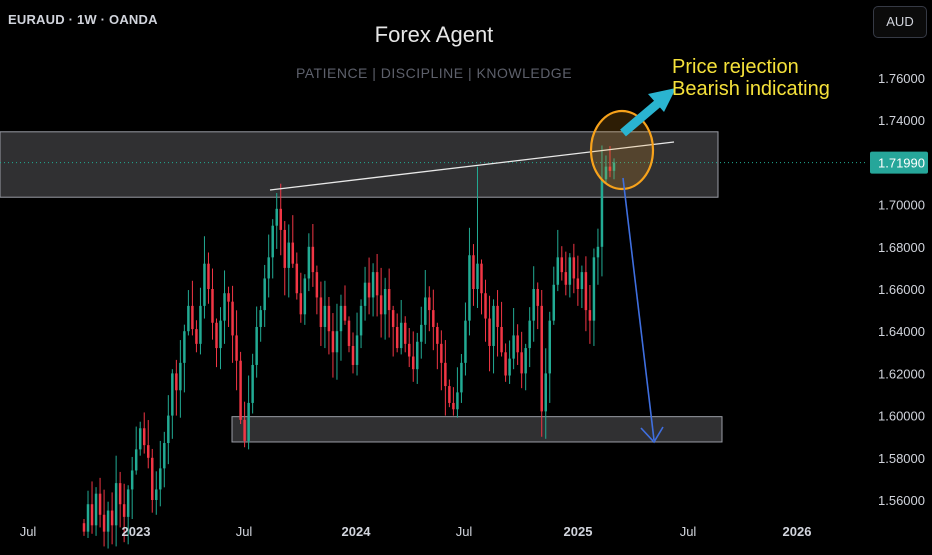  Describe the element at coordinates (901, 163) in the screenshot. I see `last-price-label: 1.71990` at that location.